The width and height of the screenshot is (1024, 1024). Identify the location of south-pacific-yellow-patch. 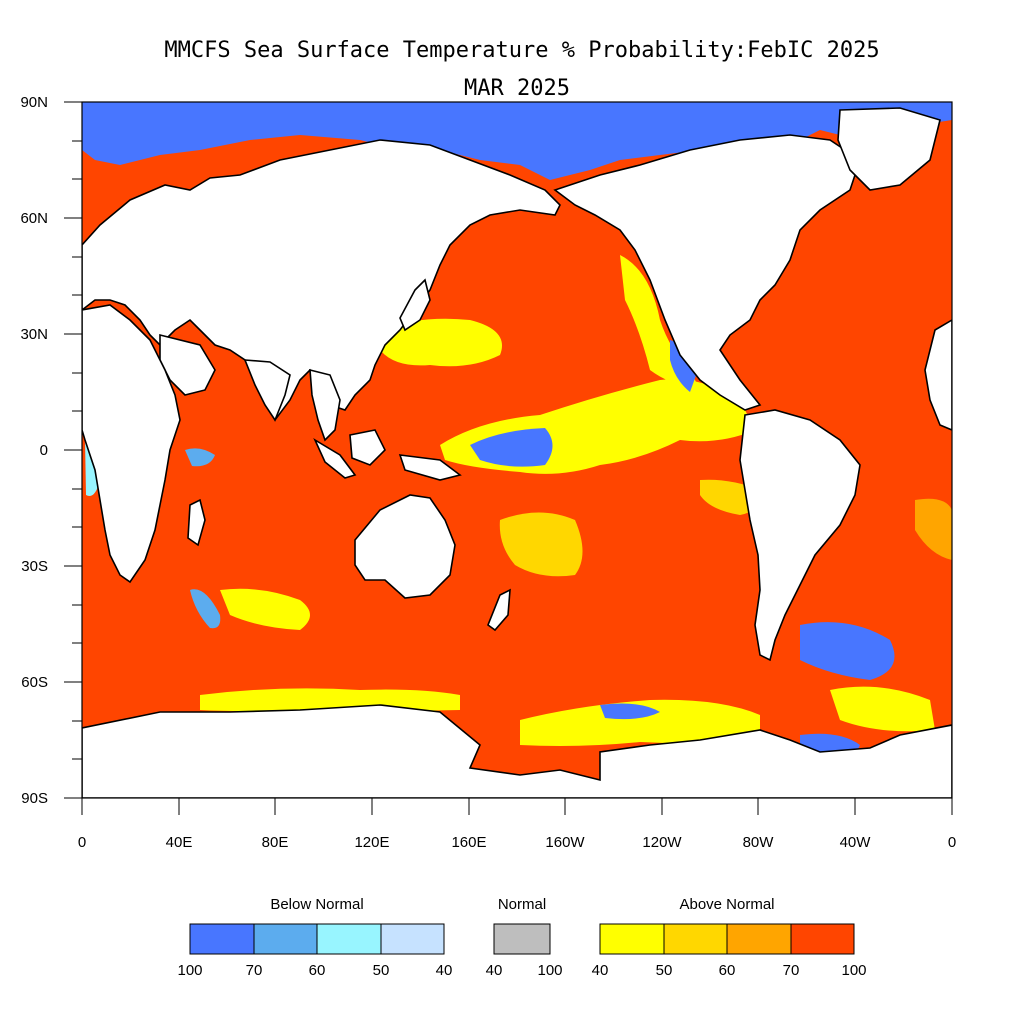
(541, 544).